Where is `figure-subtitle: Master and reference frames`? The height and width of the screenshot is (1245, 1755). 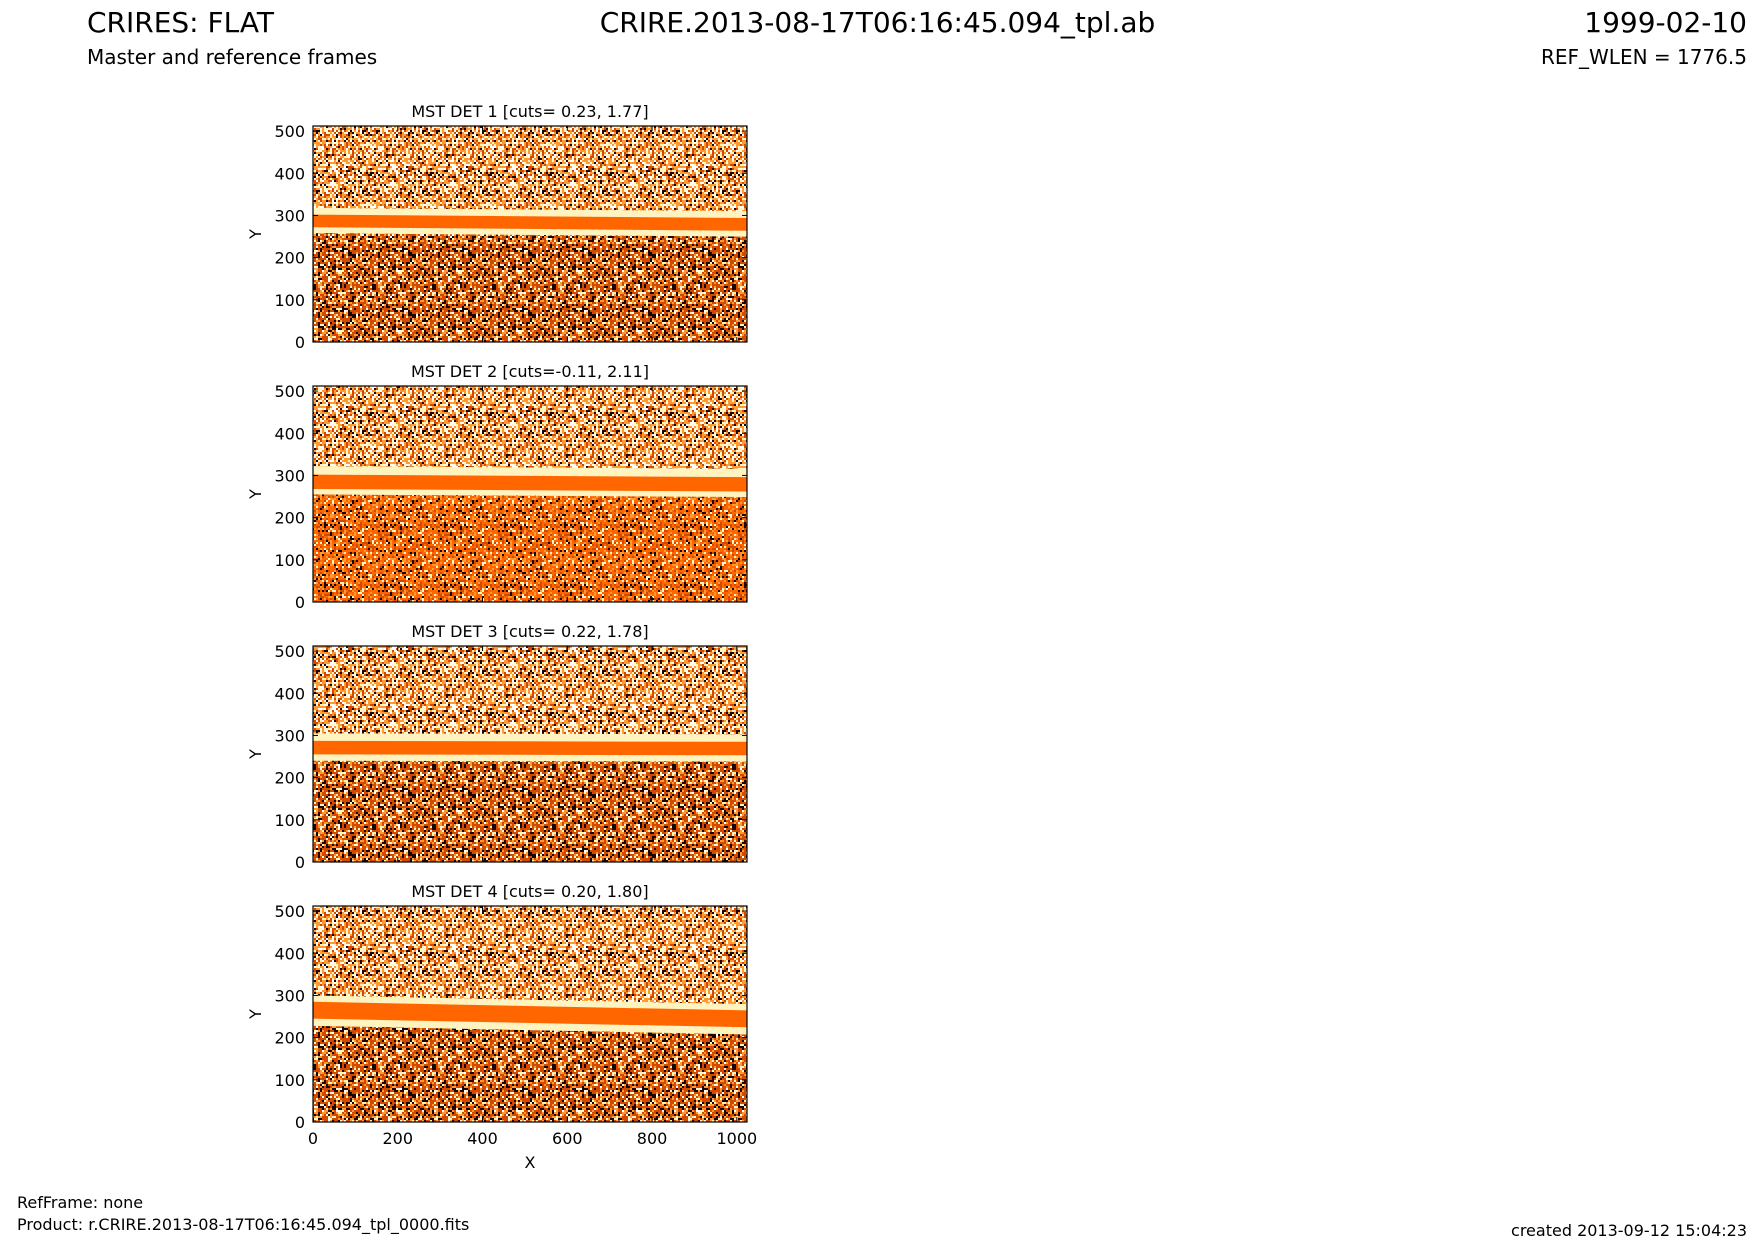 figure-subtitle: Master and reference frames is located at coordinates (232, 57).